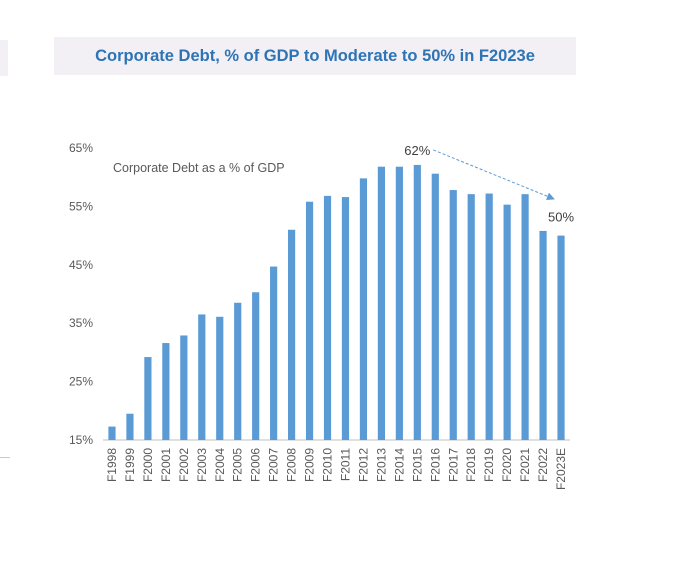  What do you see at coordinates (292, 465) in the screenshot?
I see `x-tick-label: F2008` at bounding box center [292, 465].